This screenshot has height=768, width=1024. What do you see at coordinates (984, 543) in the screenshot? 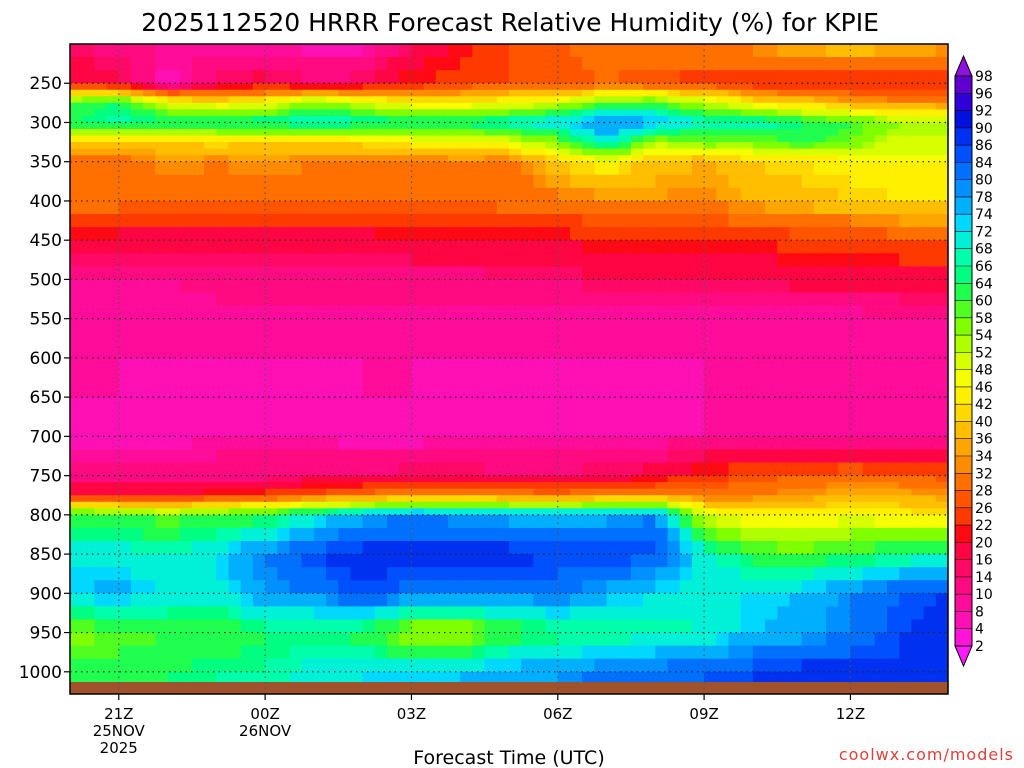
I see `colorbar-label: 20` at bounding box center [984, 543].